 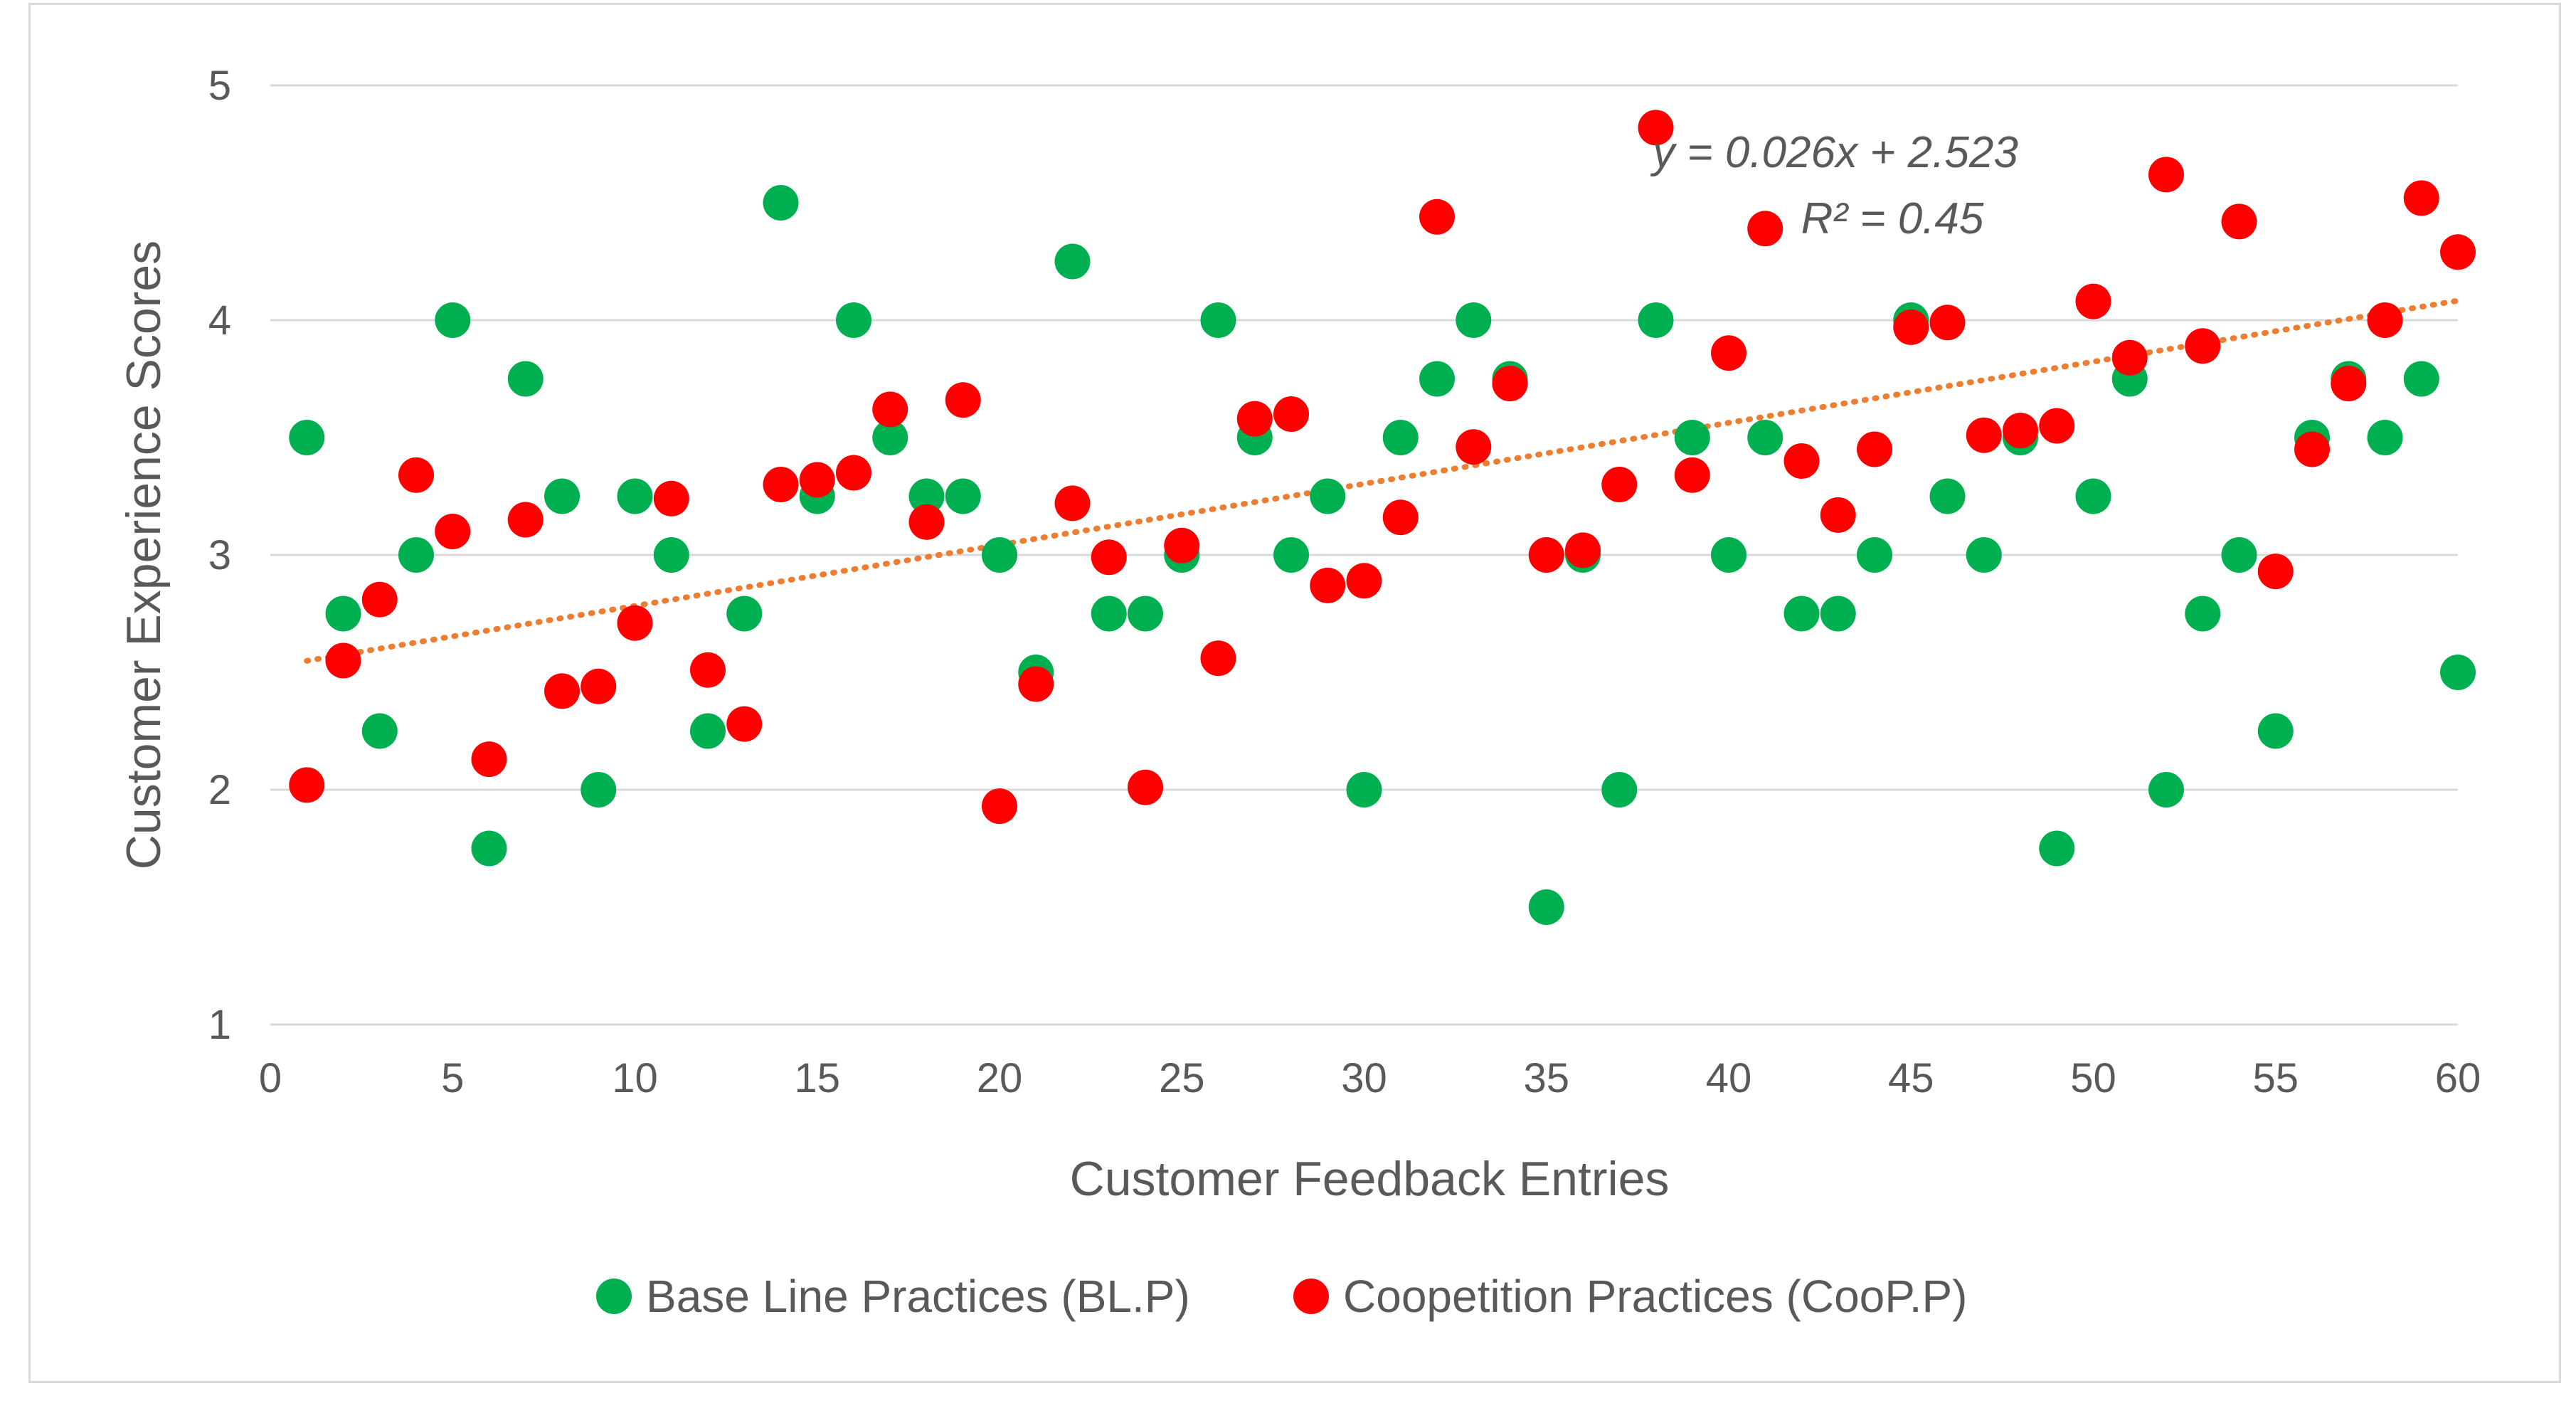 What do you see at coordinates (2093, 1078) in the screenshot?
I see `x-tick-label: 50` at bounding box center [2093, 1078].